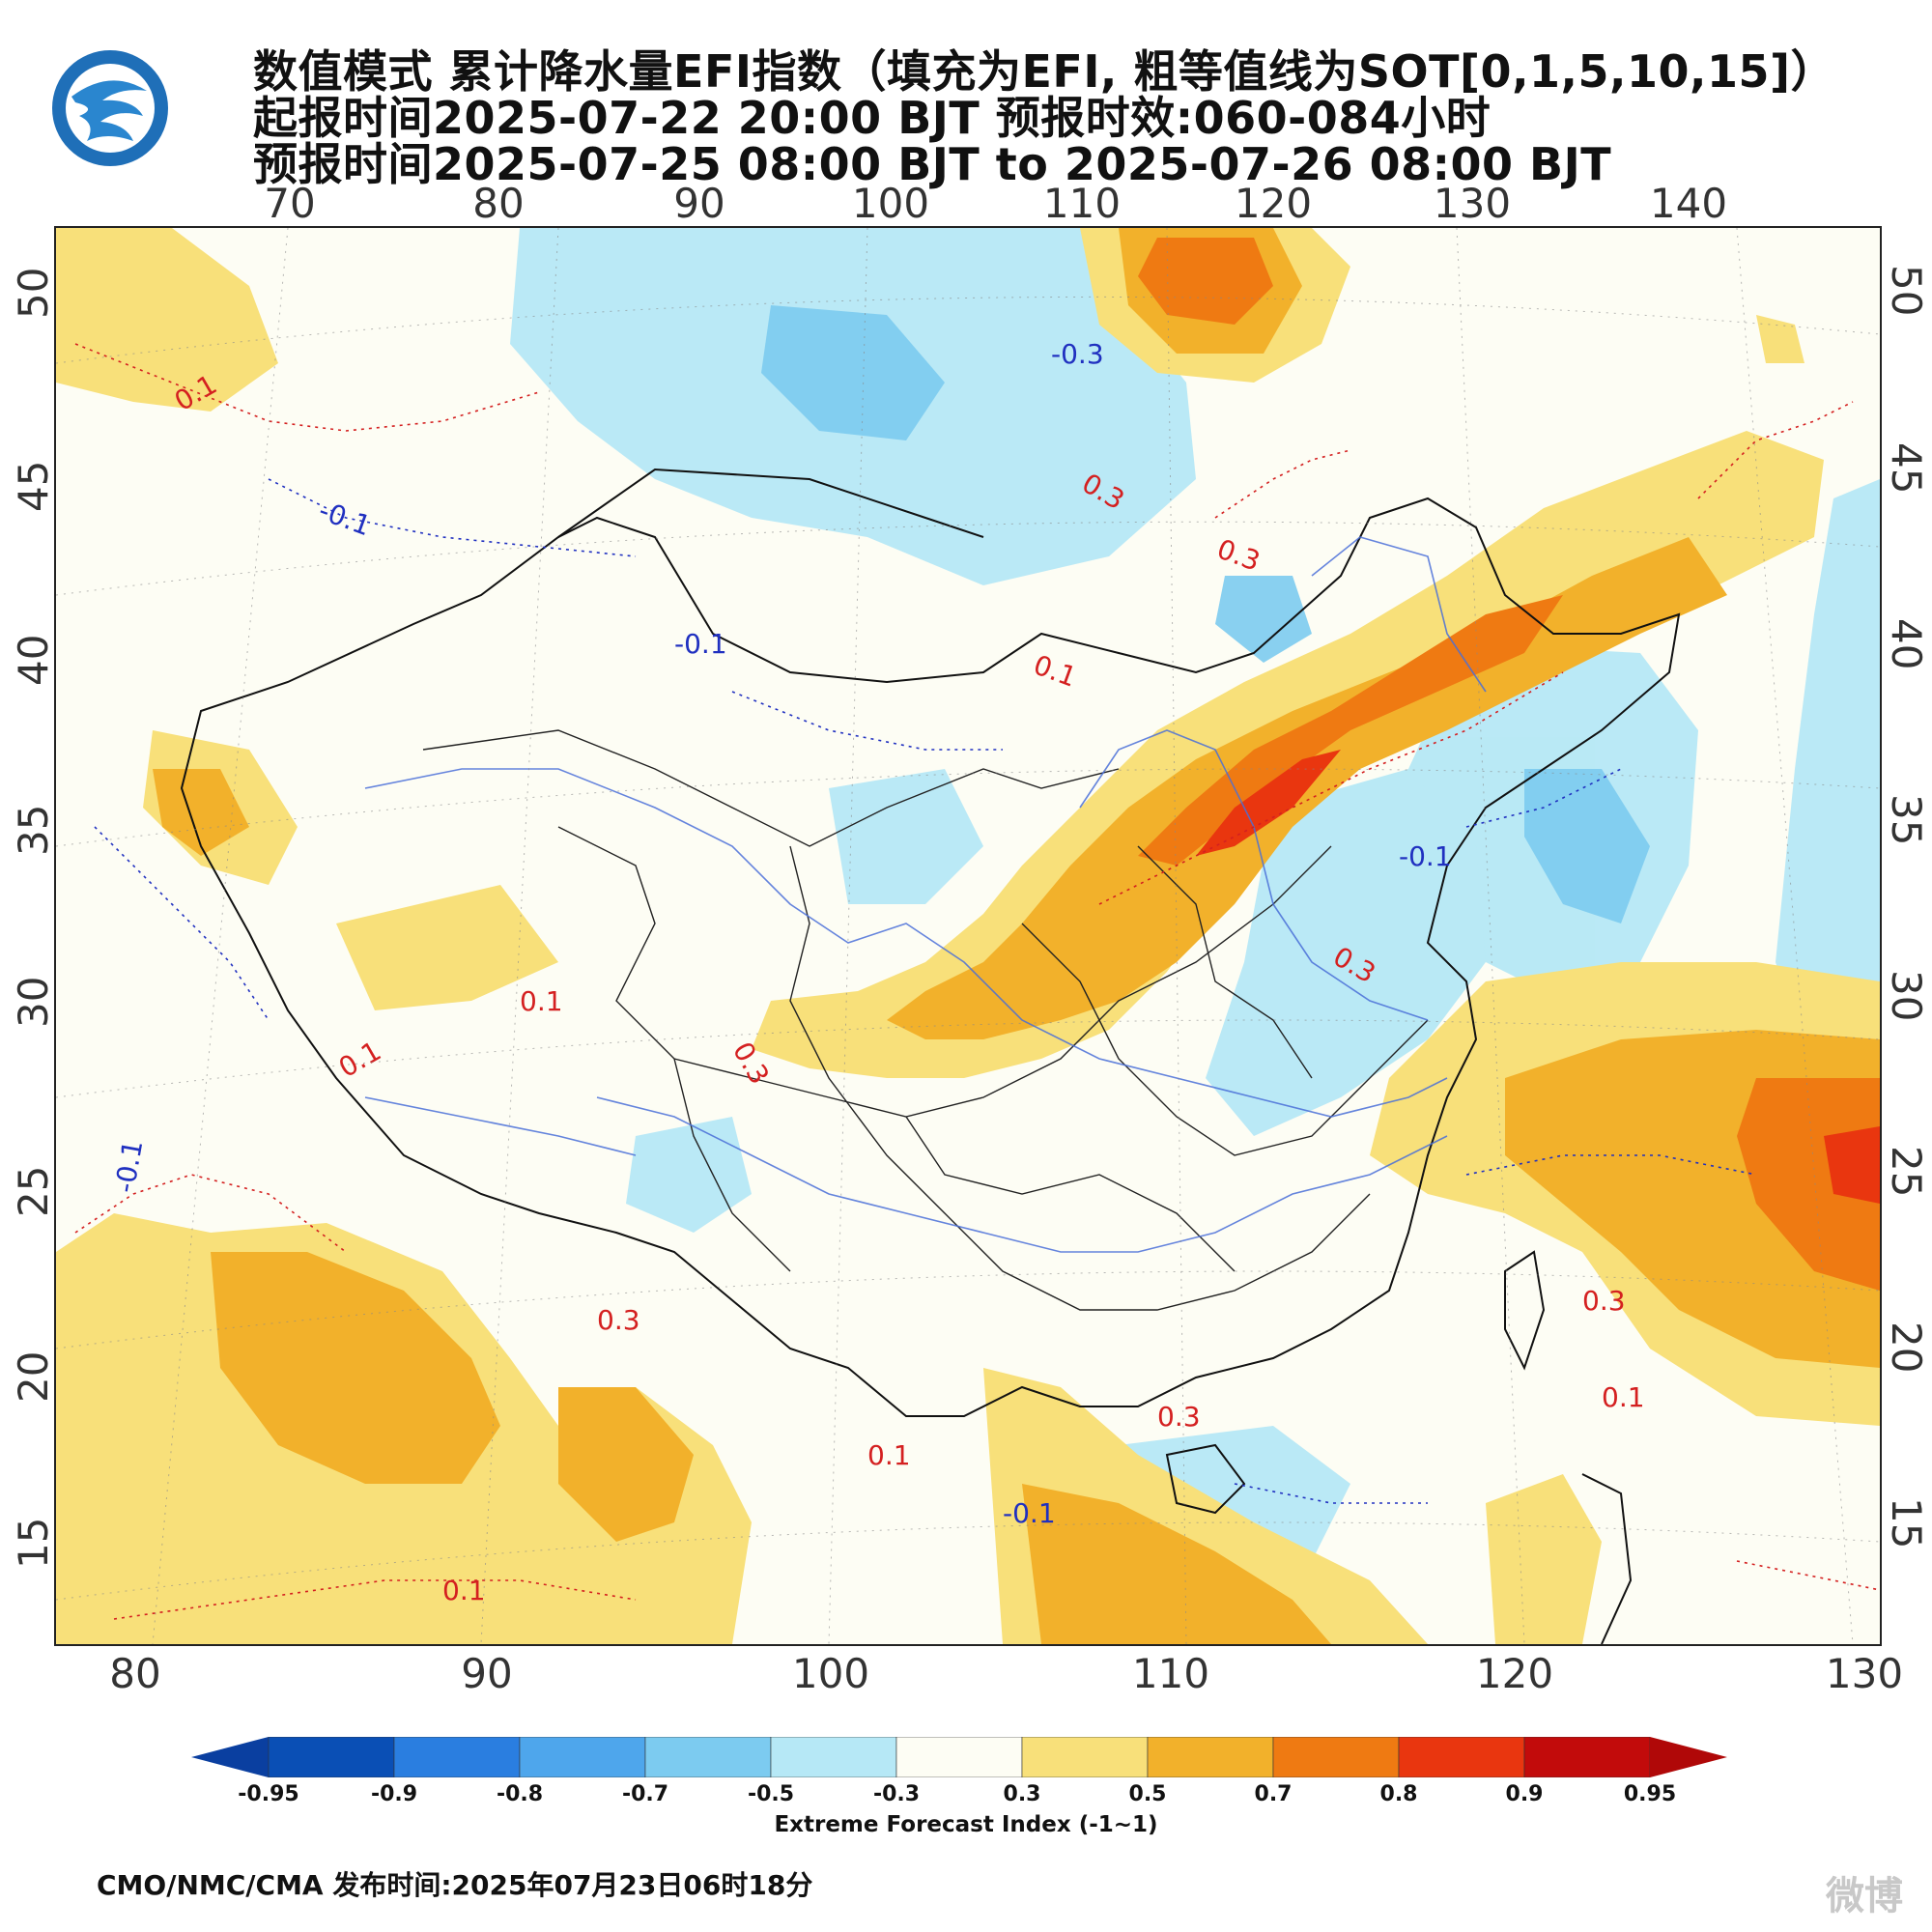  What do you see at coordinates (645, 1794) in the screenshot?
I see `colorbar-tick-label: -0.7` at bounding box center [645, 1794].